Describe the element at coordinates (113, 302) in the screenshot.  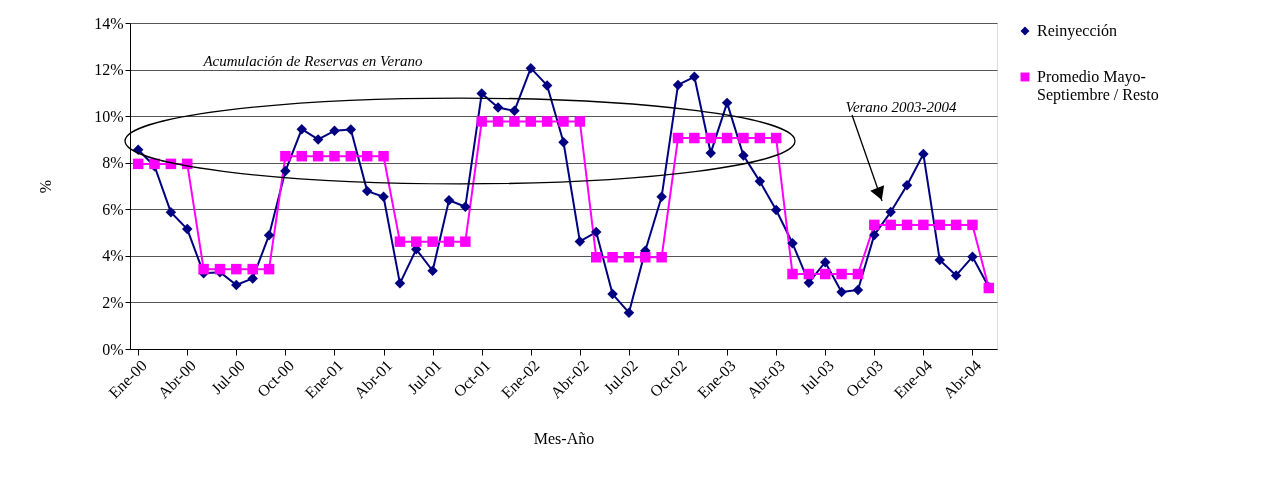
I see `y-tick-label: 2%` at that location.